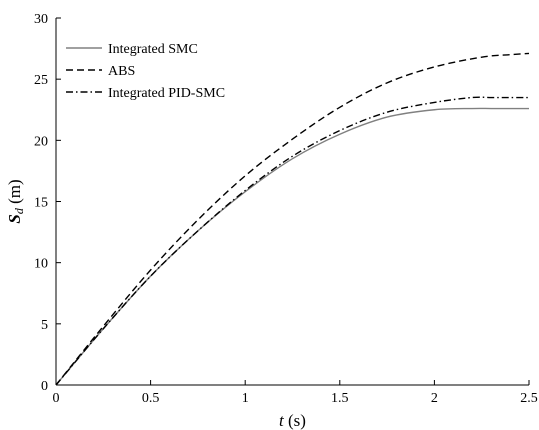 Image resolution: width=539 pixels, height=430 pixels. Describe the element at coordinates (41, 19) in the screenshot. I see `y-tick-label: 30` at that location.